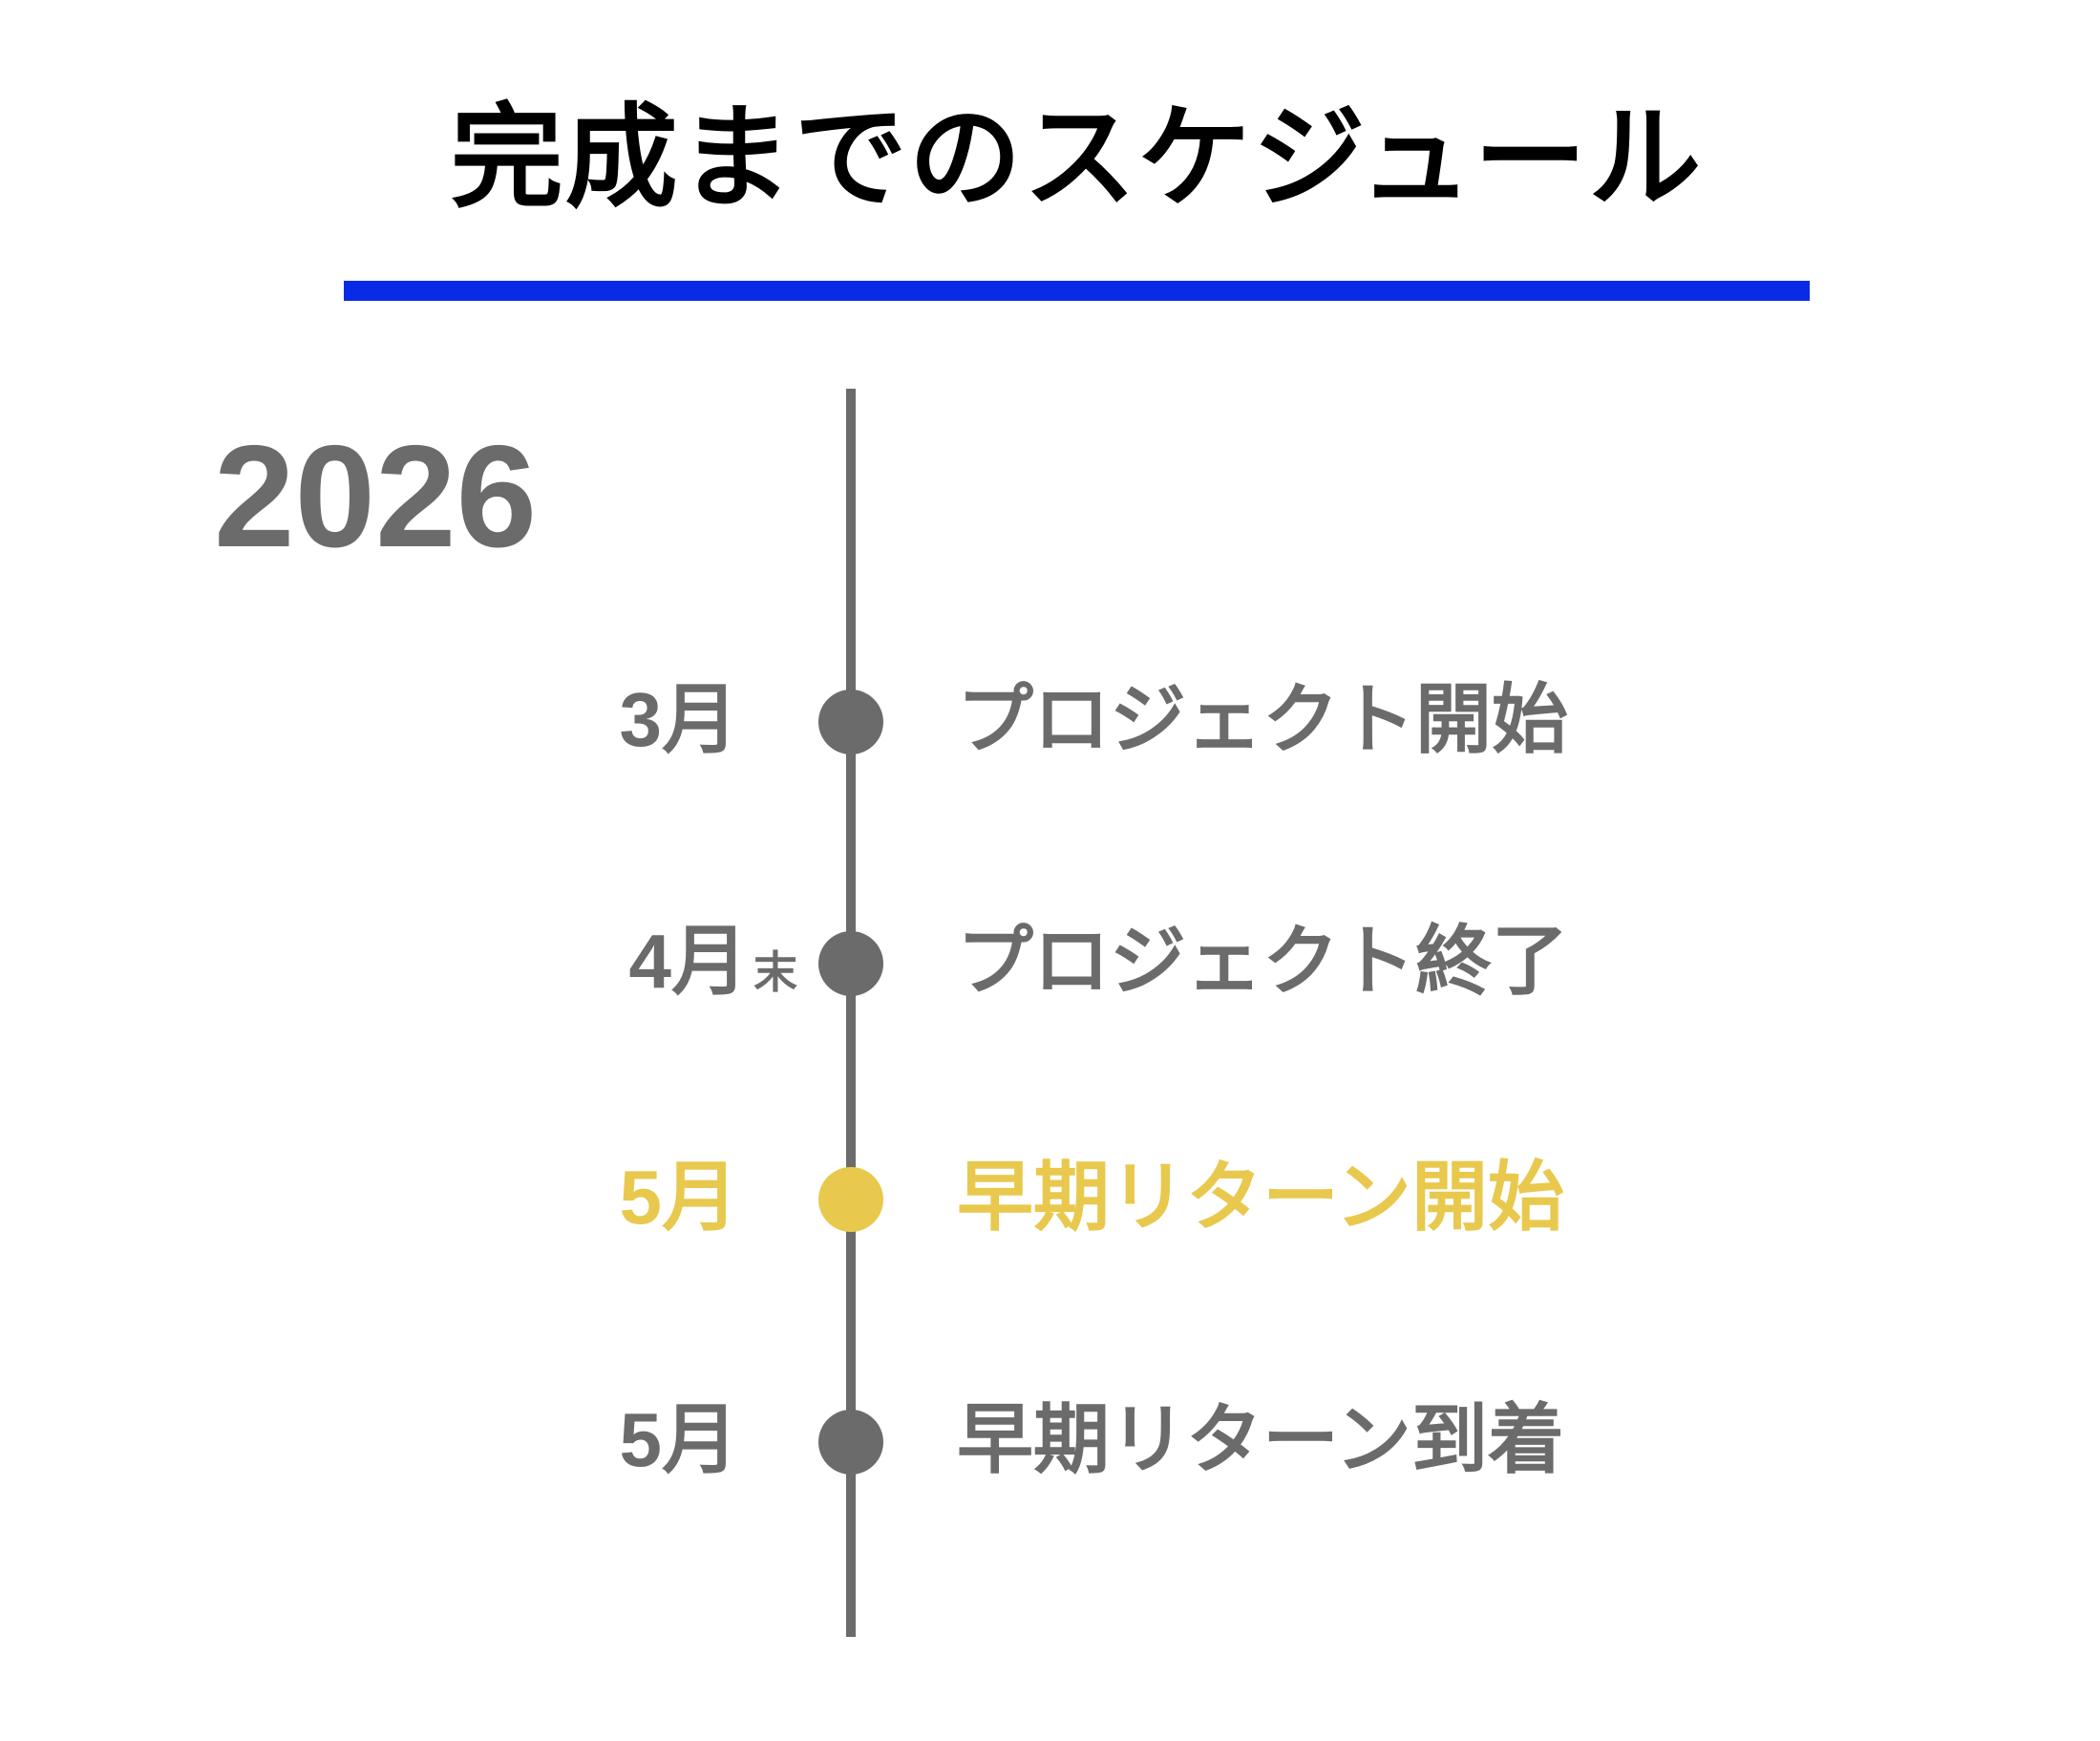 Image resolution: width=2100 pixels, height=1741 pixels. Describe the element at coordinates (851, 1013) in the screenshot. I see `timeline-axis` at that location.